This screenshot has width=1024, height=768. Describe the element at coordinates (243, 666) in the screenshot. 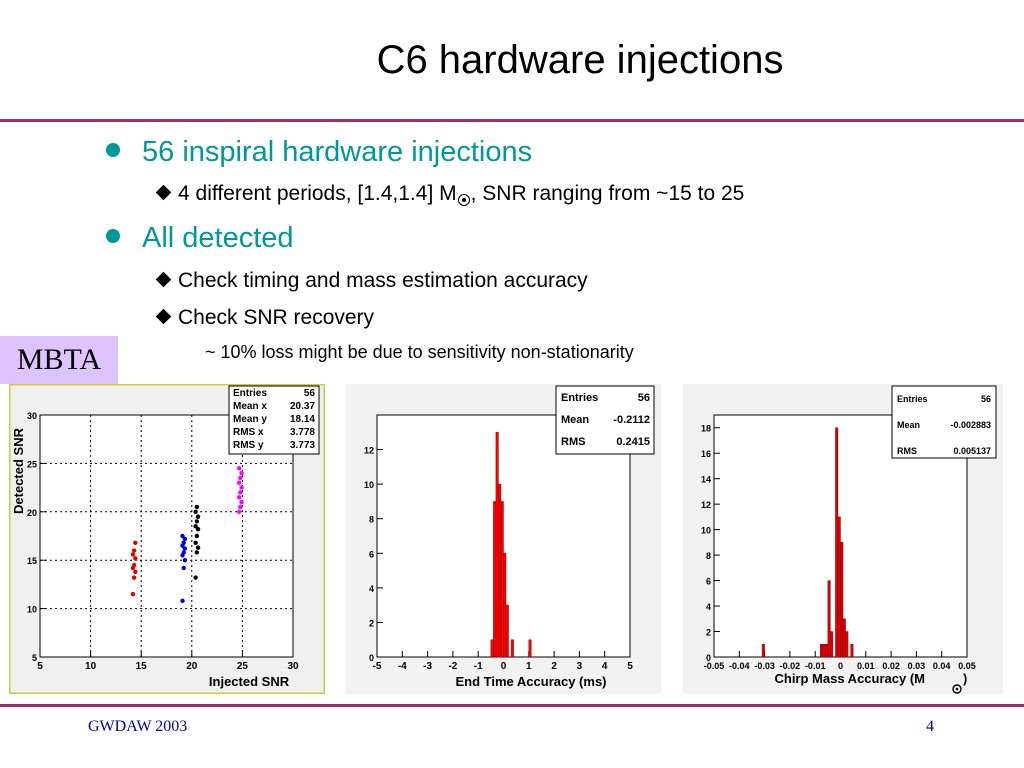

I see `x-tick-label: 25` at that location.